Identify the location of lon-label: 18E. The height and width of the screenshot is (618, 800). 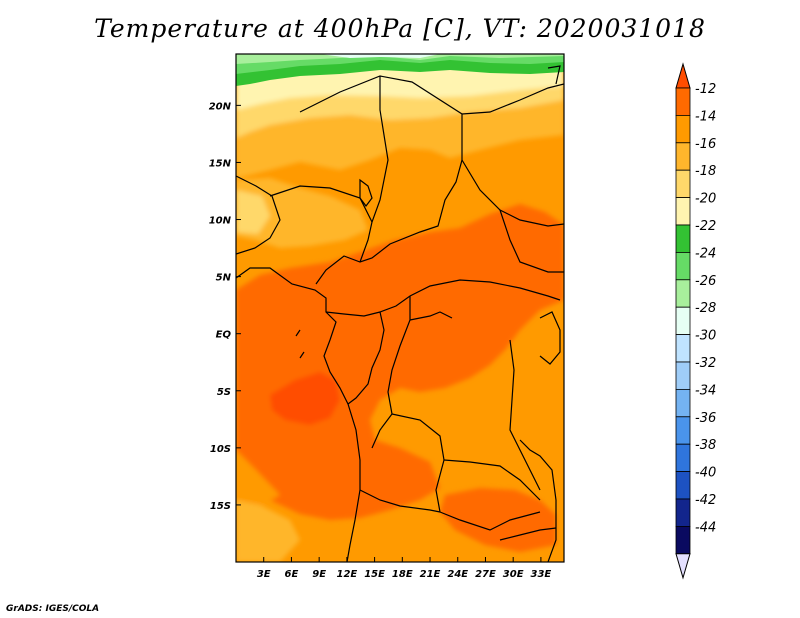
(402, 574).